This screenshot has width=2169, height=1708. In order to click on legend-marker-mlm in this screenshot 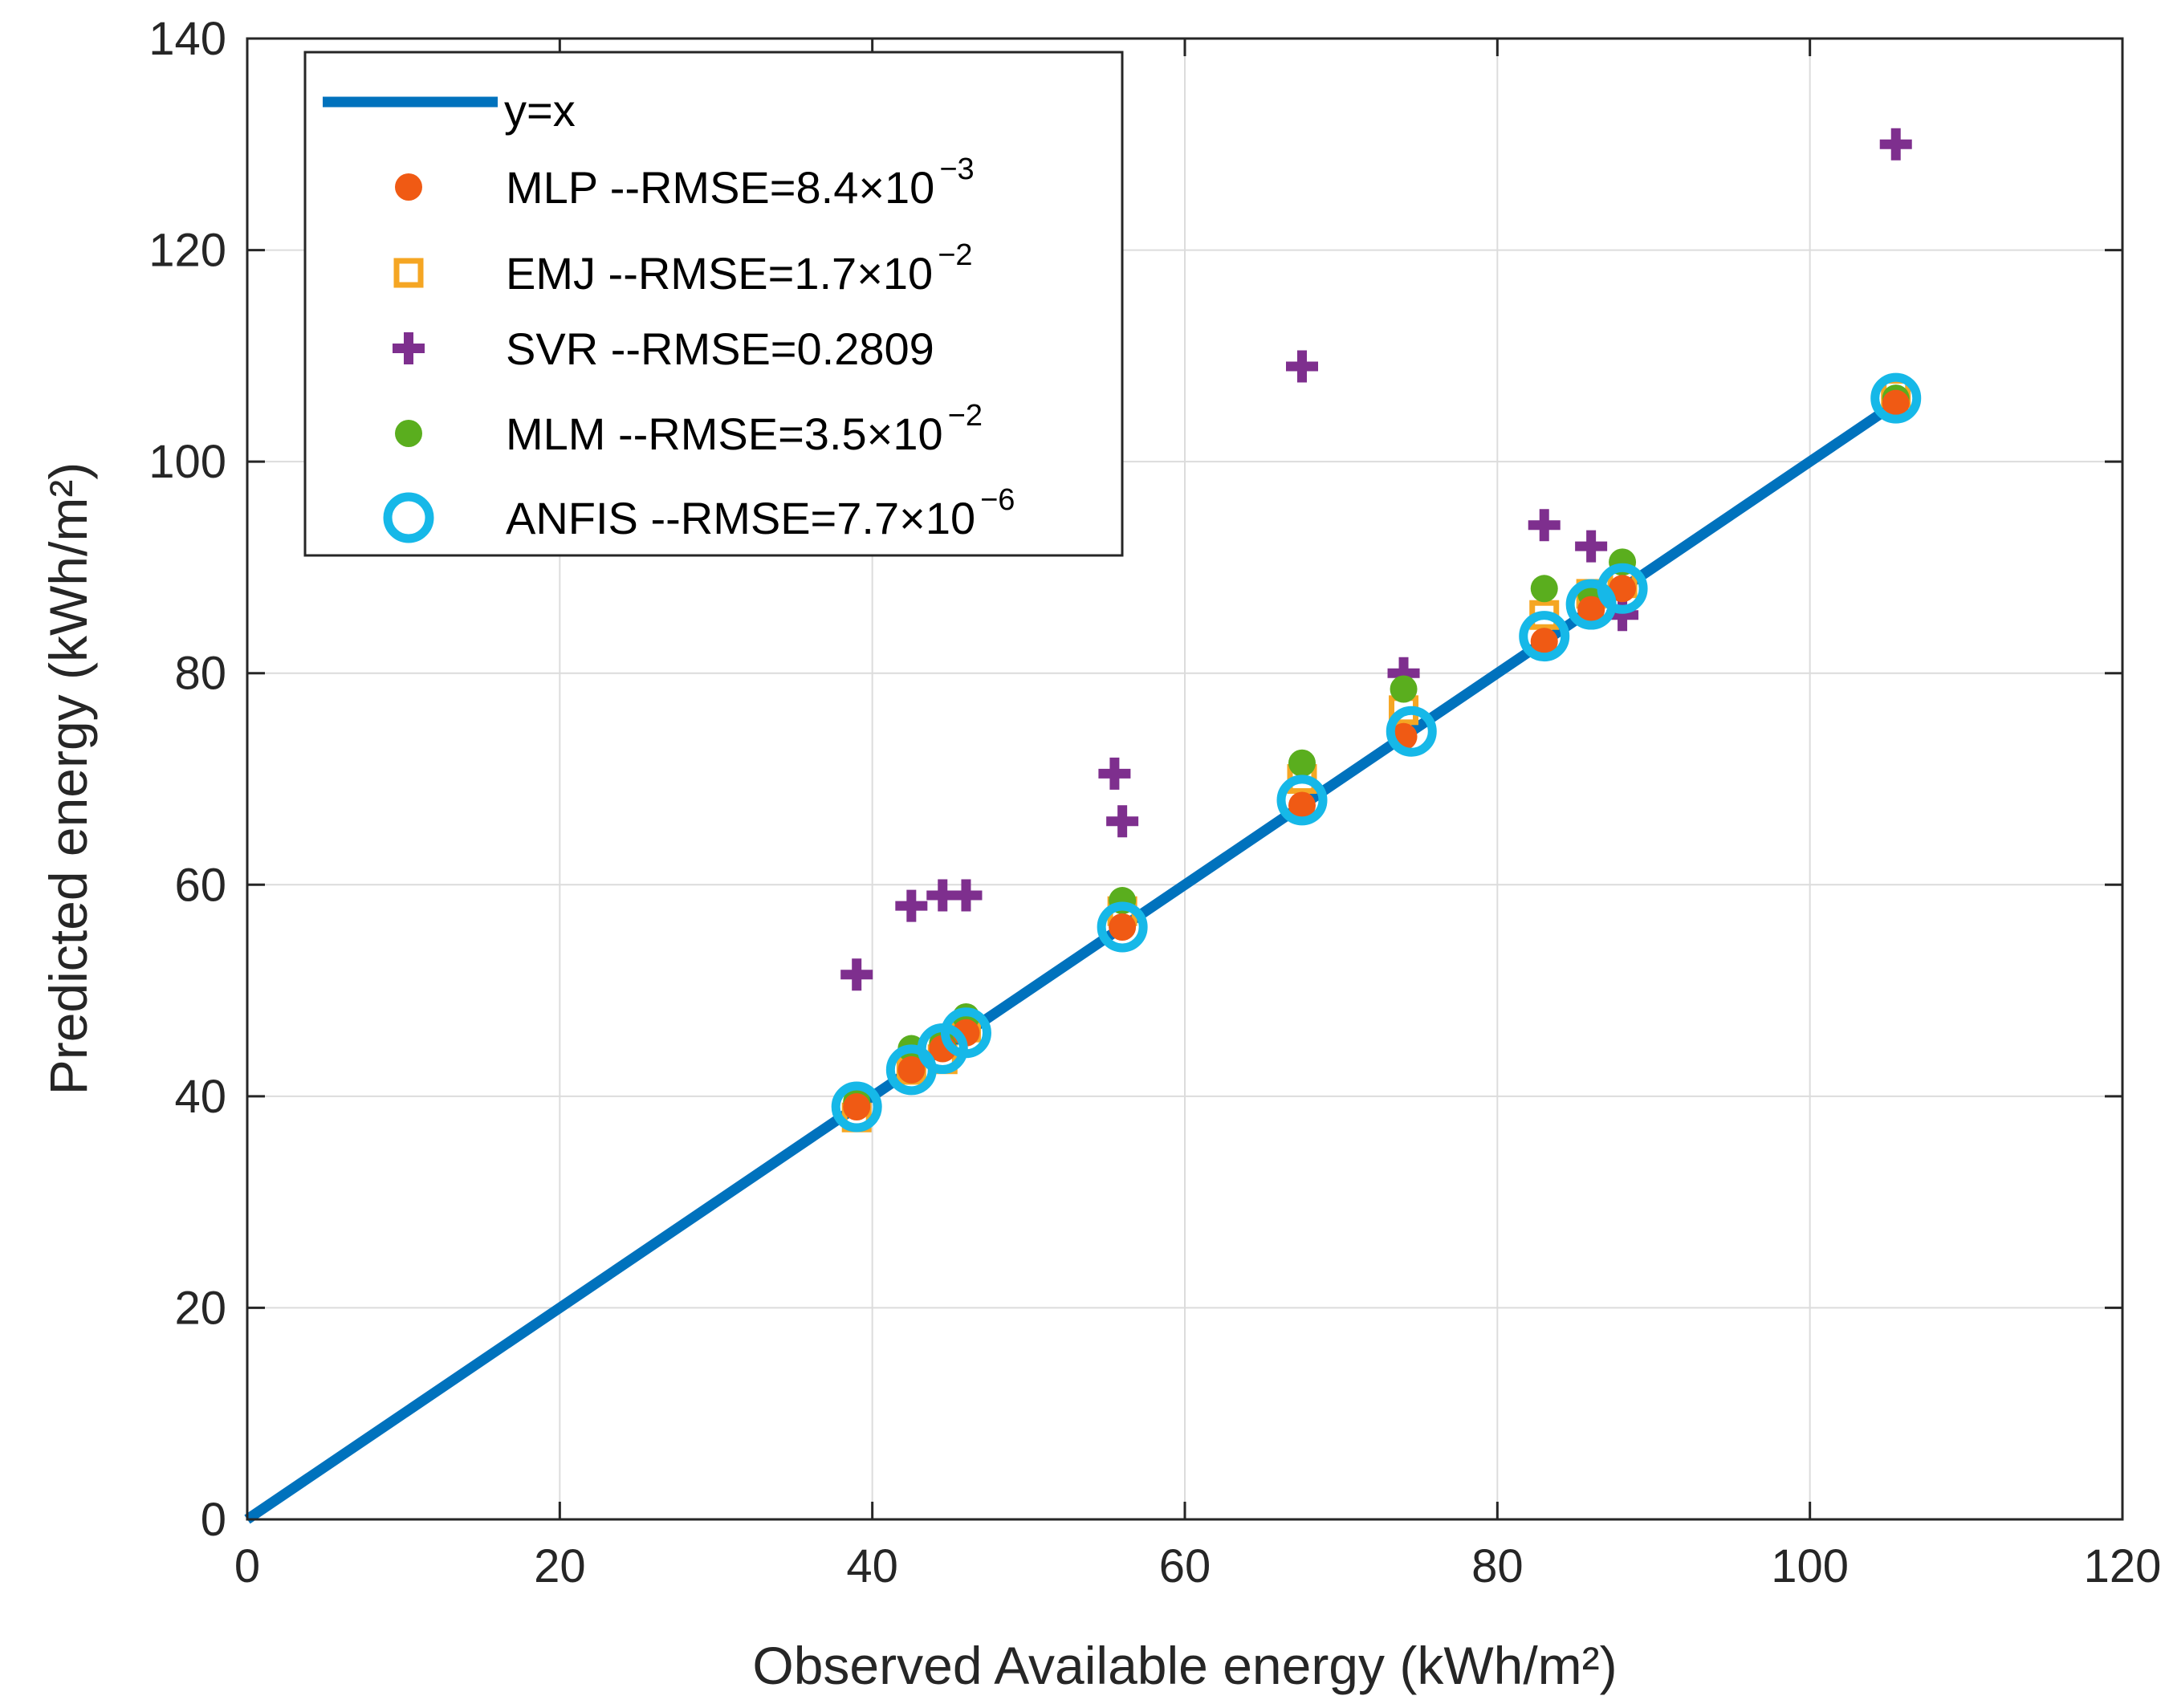, I will do `click(408, 433)`.